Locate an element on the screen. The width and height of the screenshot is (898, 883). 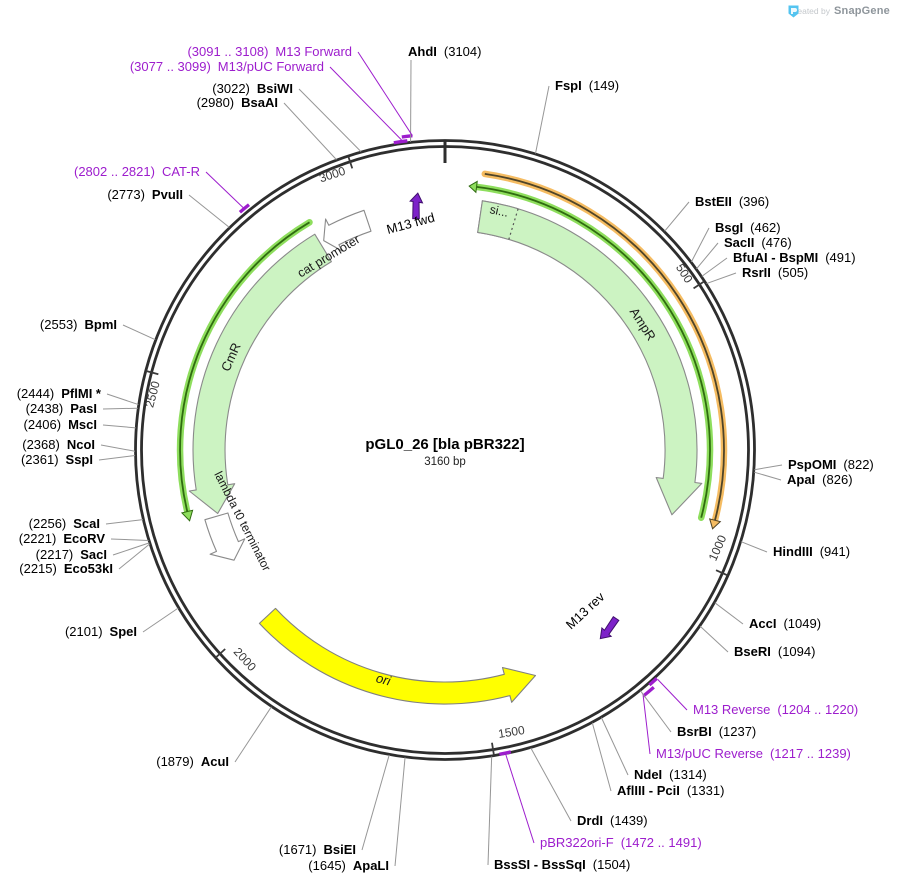
site-label-apali: (1645) ApaLI is located at coordinates (348, 865).